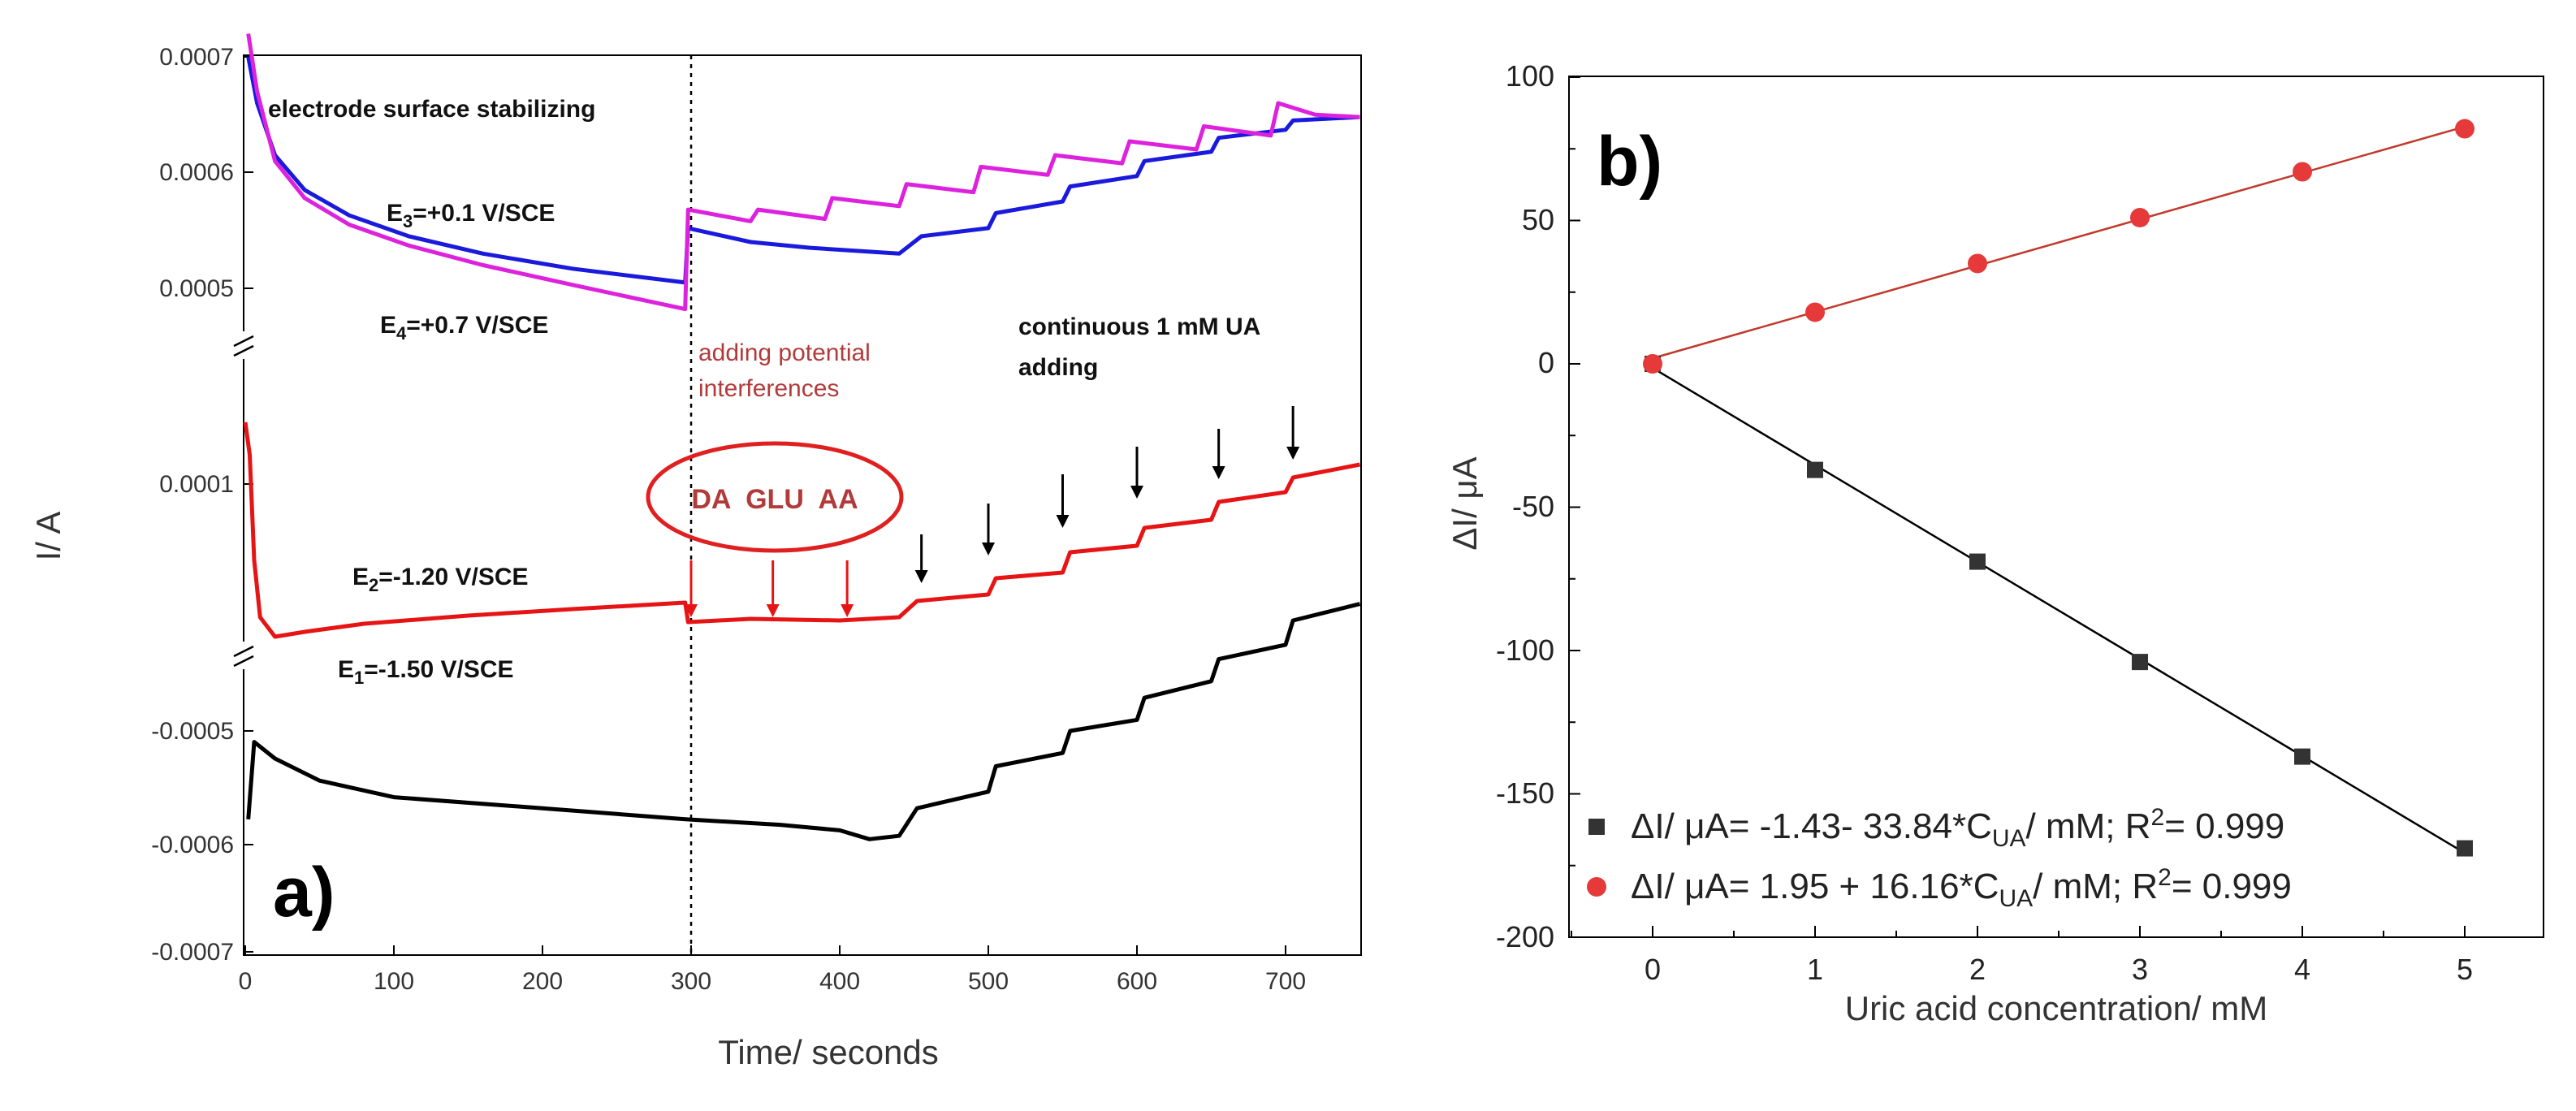  Describe the element at coordinates (192, 731) in the screenshot. I see `a-ytick-label: -0.0005` at that location.